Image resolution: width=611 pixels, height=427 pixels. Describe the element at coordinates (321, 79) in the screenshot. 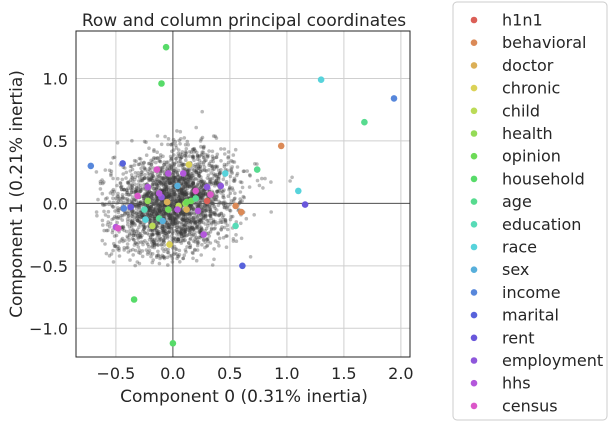

I see `point-race` at that location.